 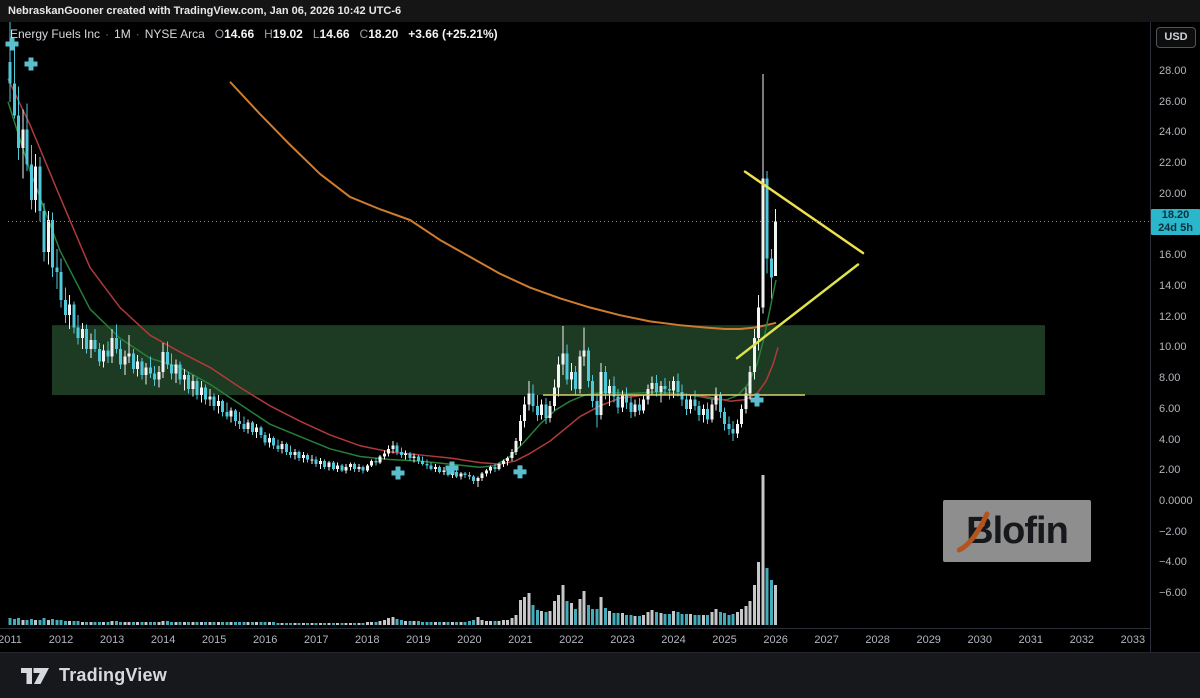 What do you see at coordinates (113, 675) in the screenshot?
I see `tradingview-brand-text: TradingView` at bounding box center [113, 675].